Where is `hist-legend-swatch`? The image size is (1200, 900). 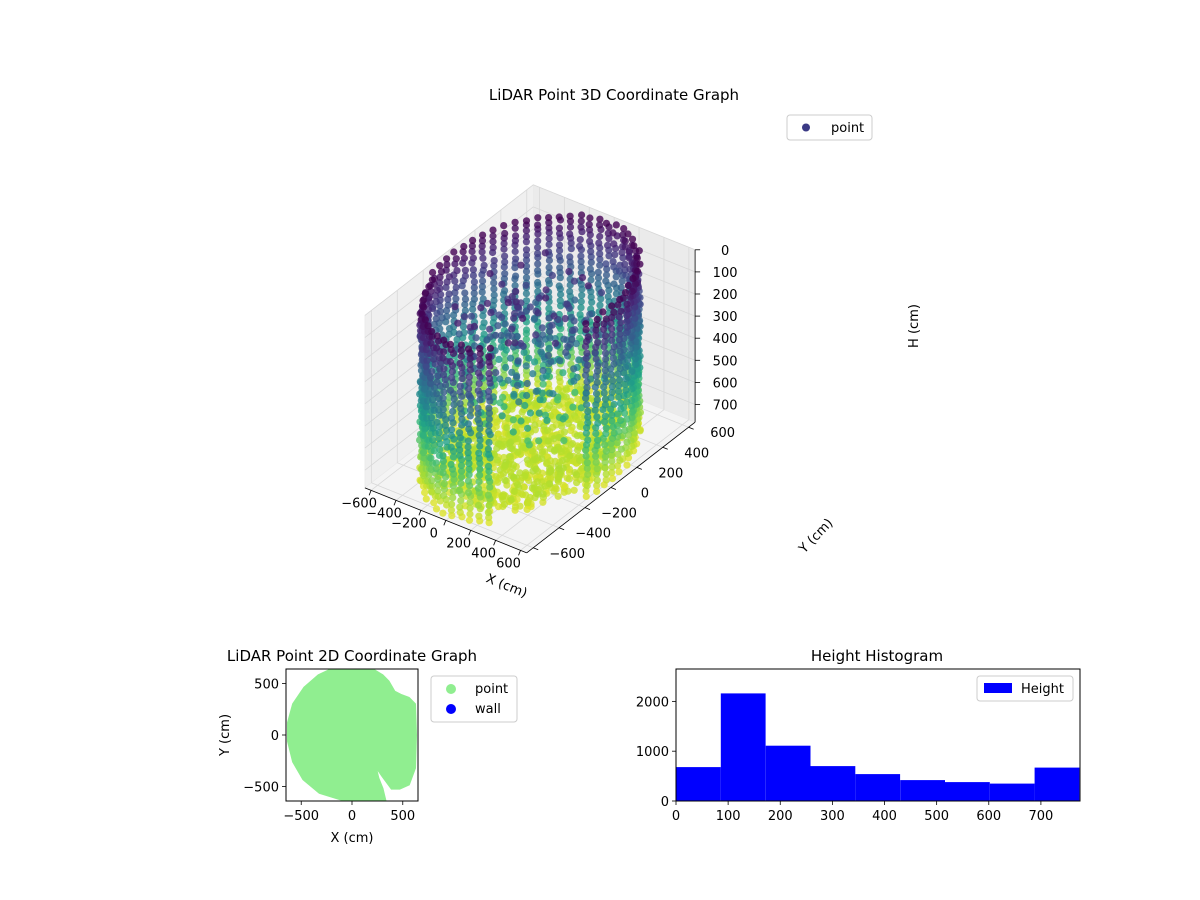
hist-legend-swatch is located at coordinates (998, 688).